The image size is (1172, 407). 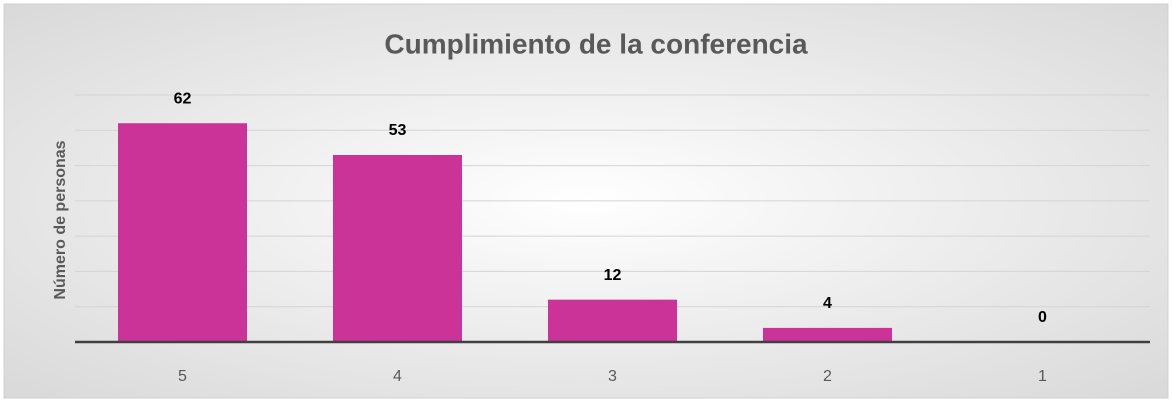 I want to click on data-label: 12, so click(x=613, y=275).